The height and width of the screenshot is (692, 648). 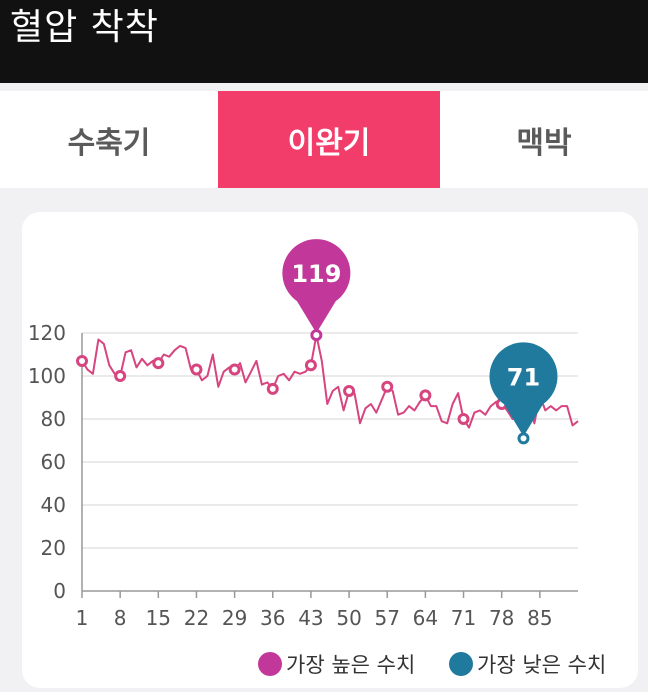 I want to click on highest-value-callout-point, so click(x=316, y=335).